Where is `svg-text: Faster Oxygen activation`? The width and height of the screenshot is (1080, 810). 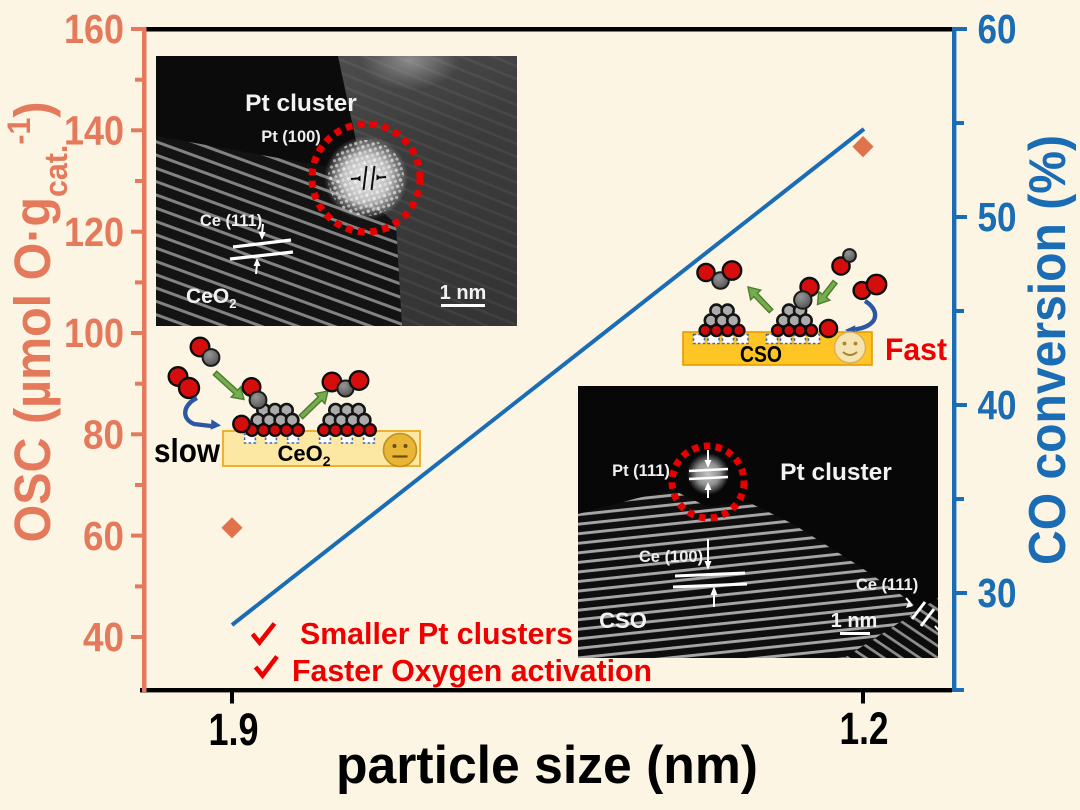 svg-text: Faster Oxygen activation is located at coordinates (472, 671).